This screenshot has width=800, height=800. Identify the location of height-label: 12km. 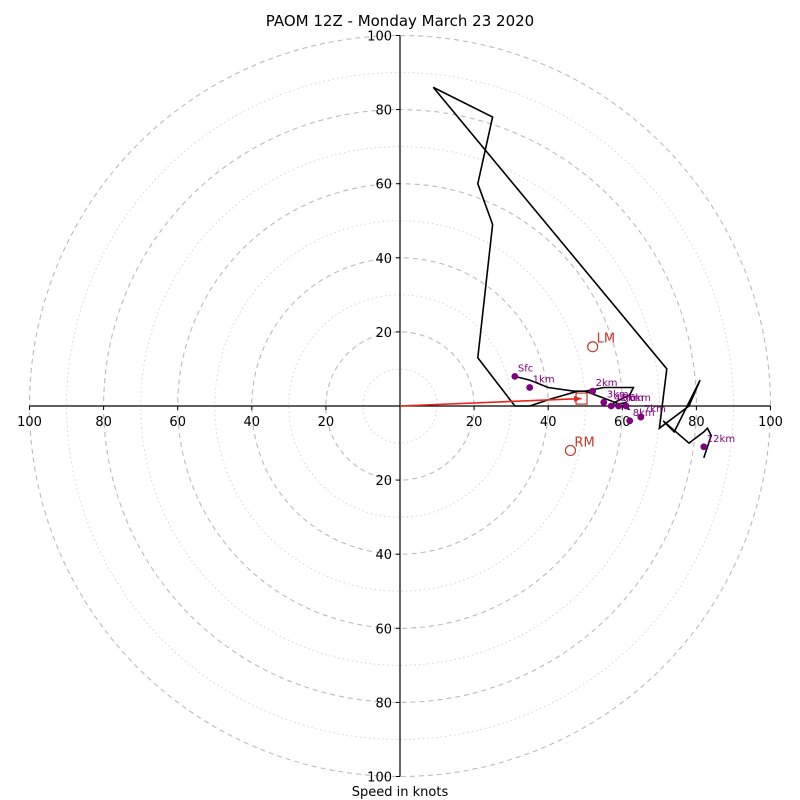
(721, 439).